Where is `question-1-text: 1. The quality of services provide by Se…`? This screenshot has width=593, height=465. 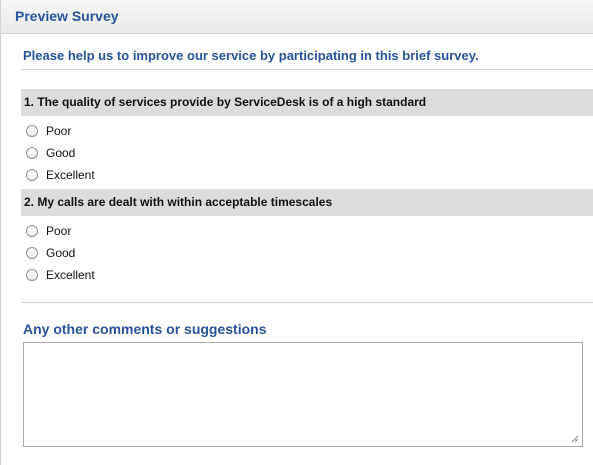
question-1-text: 1. The quality of services provide by Se… is located at coordinates (225, 102).